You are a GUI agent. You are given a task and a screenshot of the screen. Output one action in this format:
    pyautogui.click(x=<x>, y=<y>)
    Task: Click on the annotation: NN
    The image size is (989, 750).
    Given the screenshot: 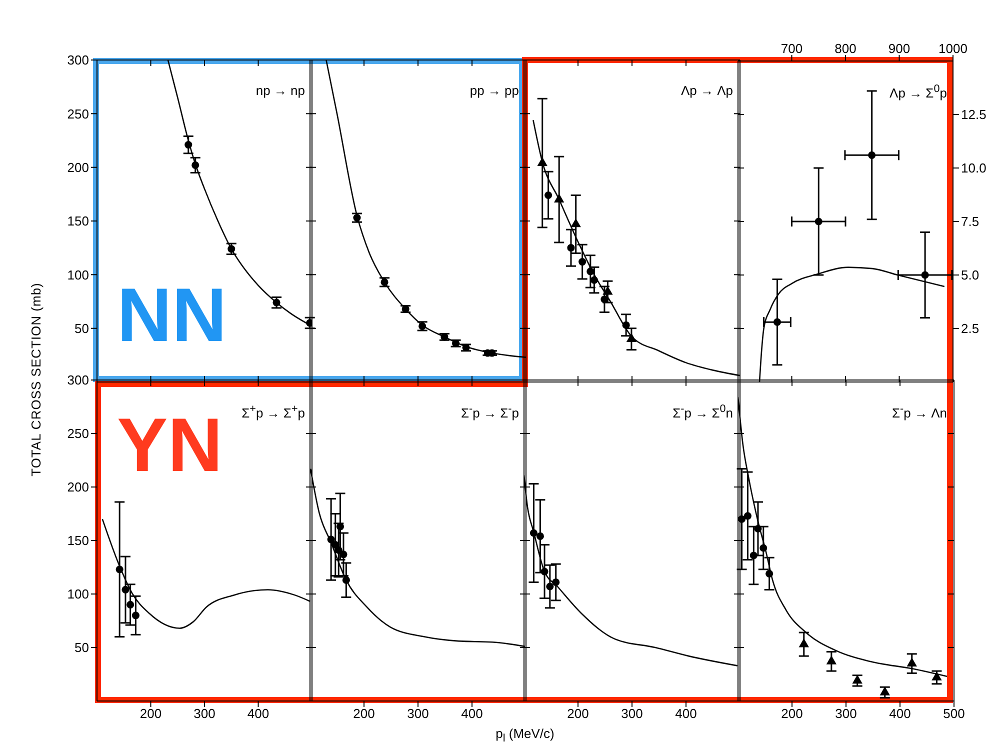 What is the action you would take?
    pyautogui.click(x=172, y=315)
    